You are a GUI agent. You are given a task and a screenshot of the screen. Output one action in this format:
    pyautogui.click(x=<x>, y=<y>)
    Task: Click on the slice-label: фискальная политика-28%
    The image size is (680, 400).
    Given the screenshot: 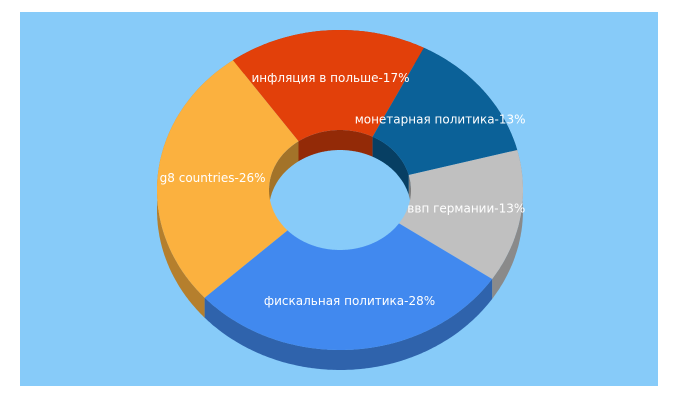 What is the action you would take?
    pyautogui.click(x=349, y=301)
    